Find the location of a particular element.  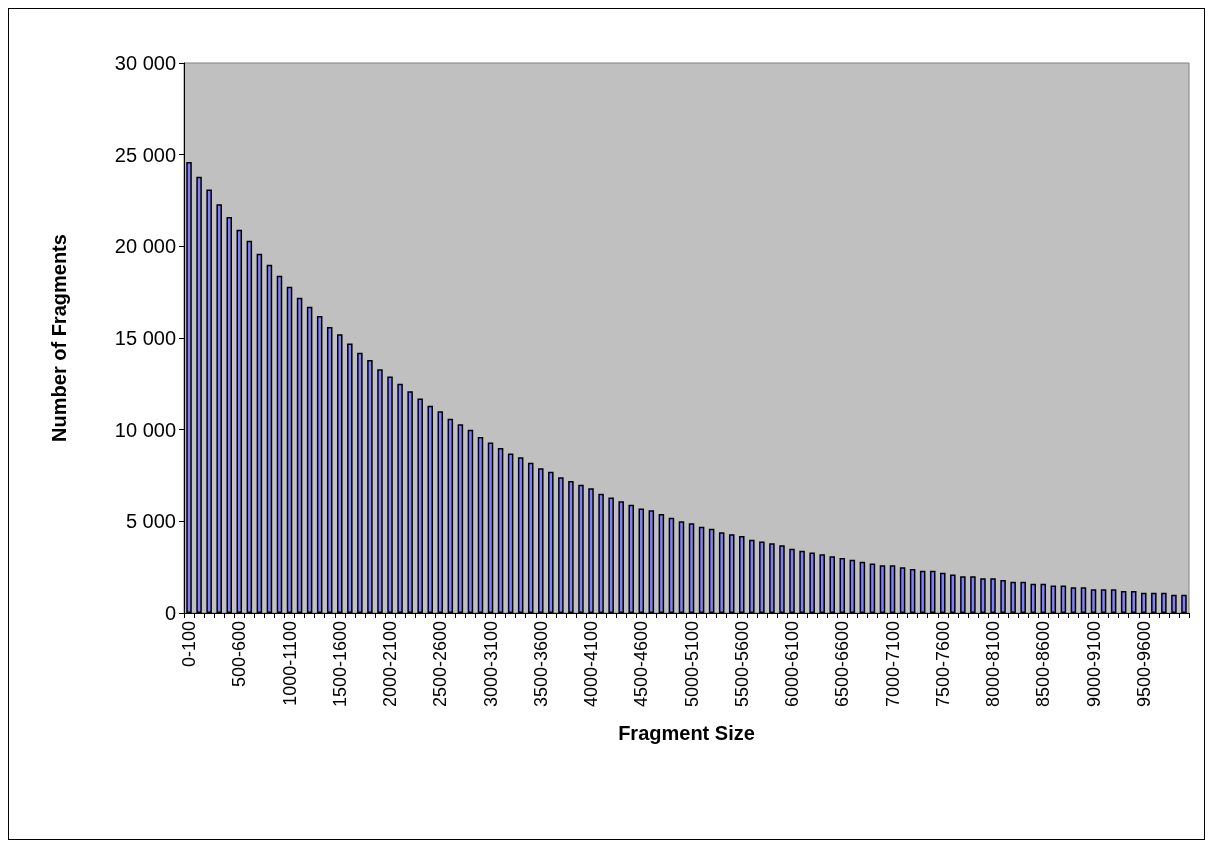

x-axis-title: Fragment Size is located at coordinates (686, 733).